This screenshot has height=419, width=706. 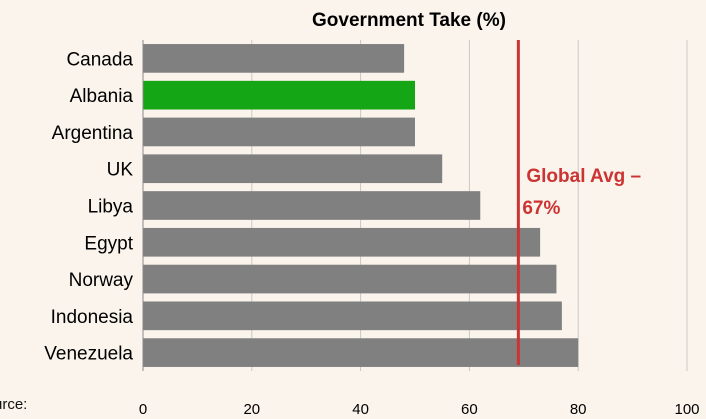 What do you see at coordinates (352, 316) in the screenshot?
I see `bar-indonesia` at bounding box center [352, 316].